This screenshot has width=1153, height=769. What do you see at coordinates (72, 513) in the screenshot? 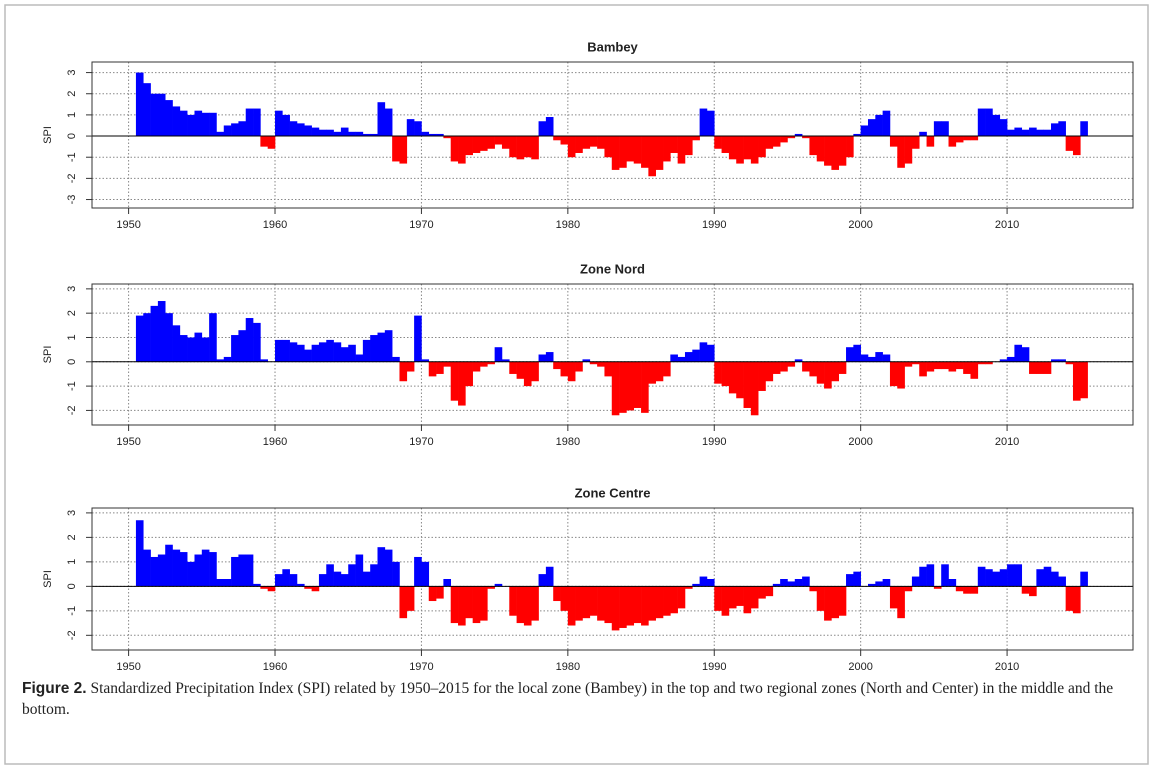
I see `y-tick-label: 3` at bounding box center [72, 513].